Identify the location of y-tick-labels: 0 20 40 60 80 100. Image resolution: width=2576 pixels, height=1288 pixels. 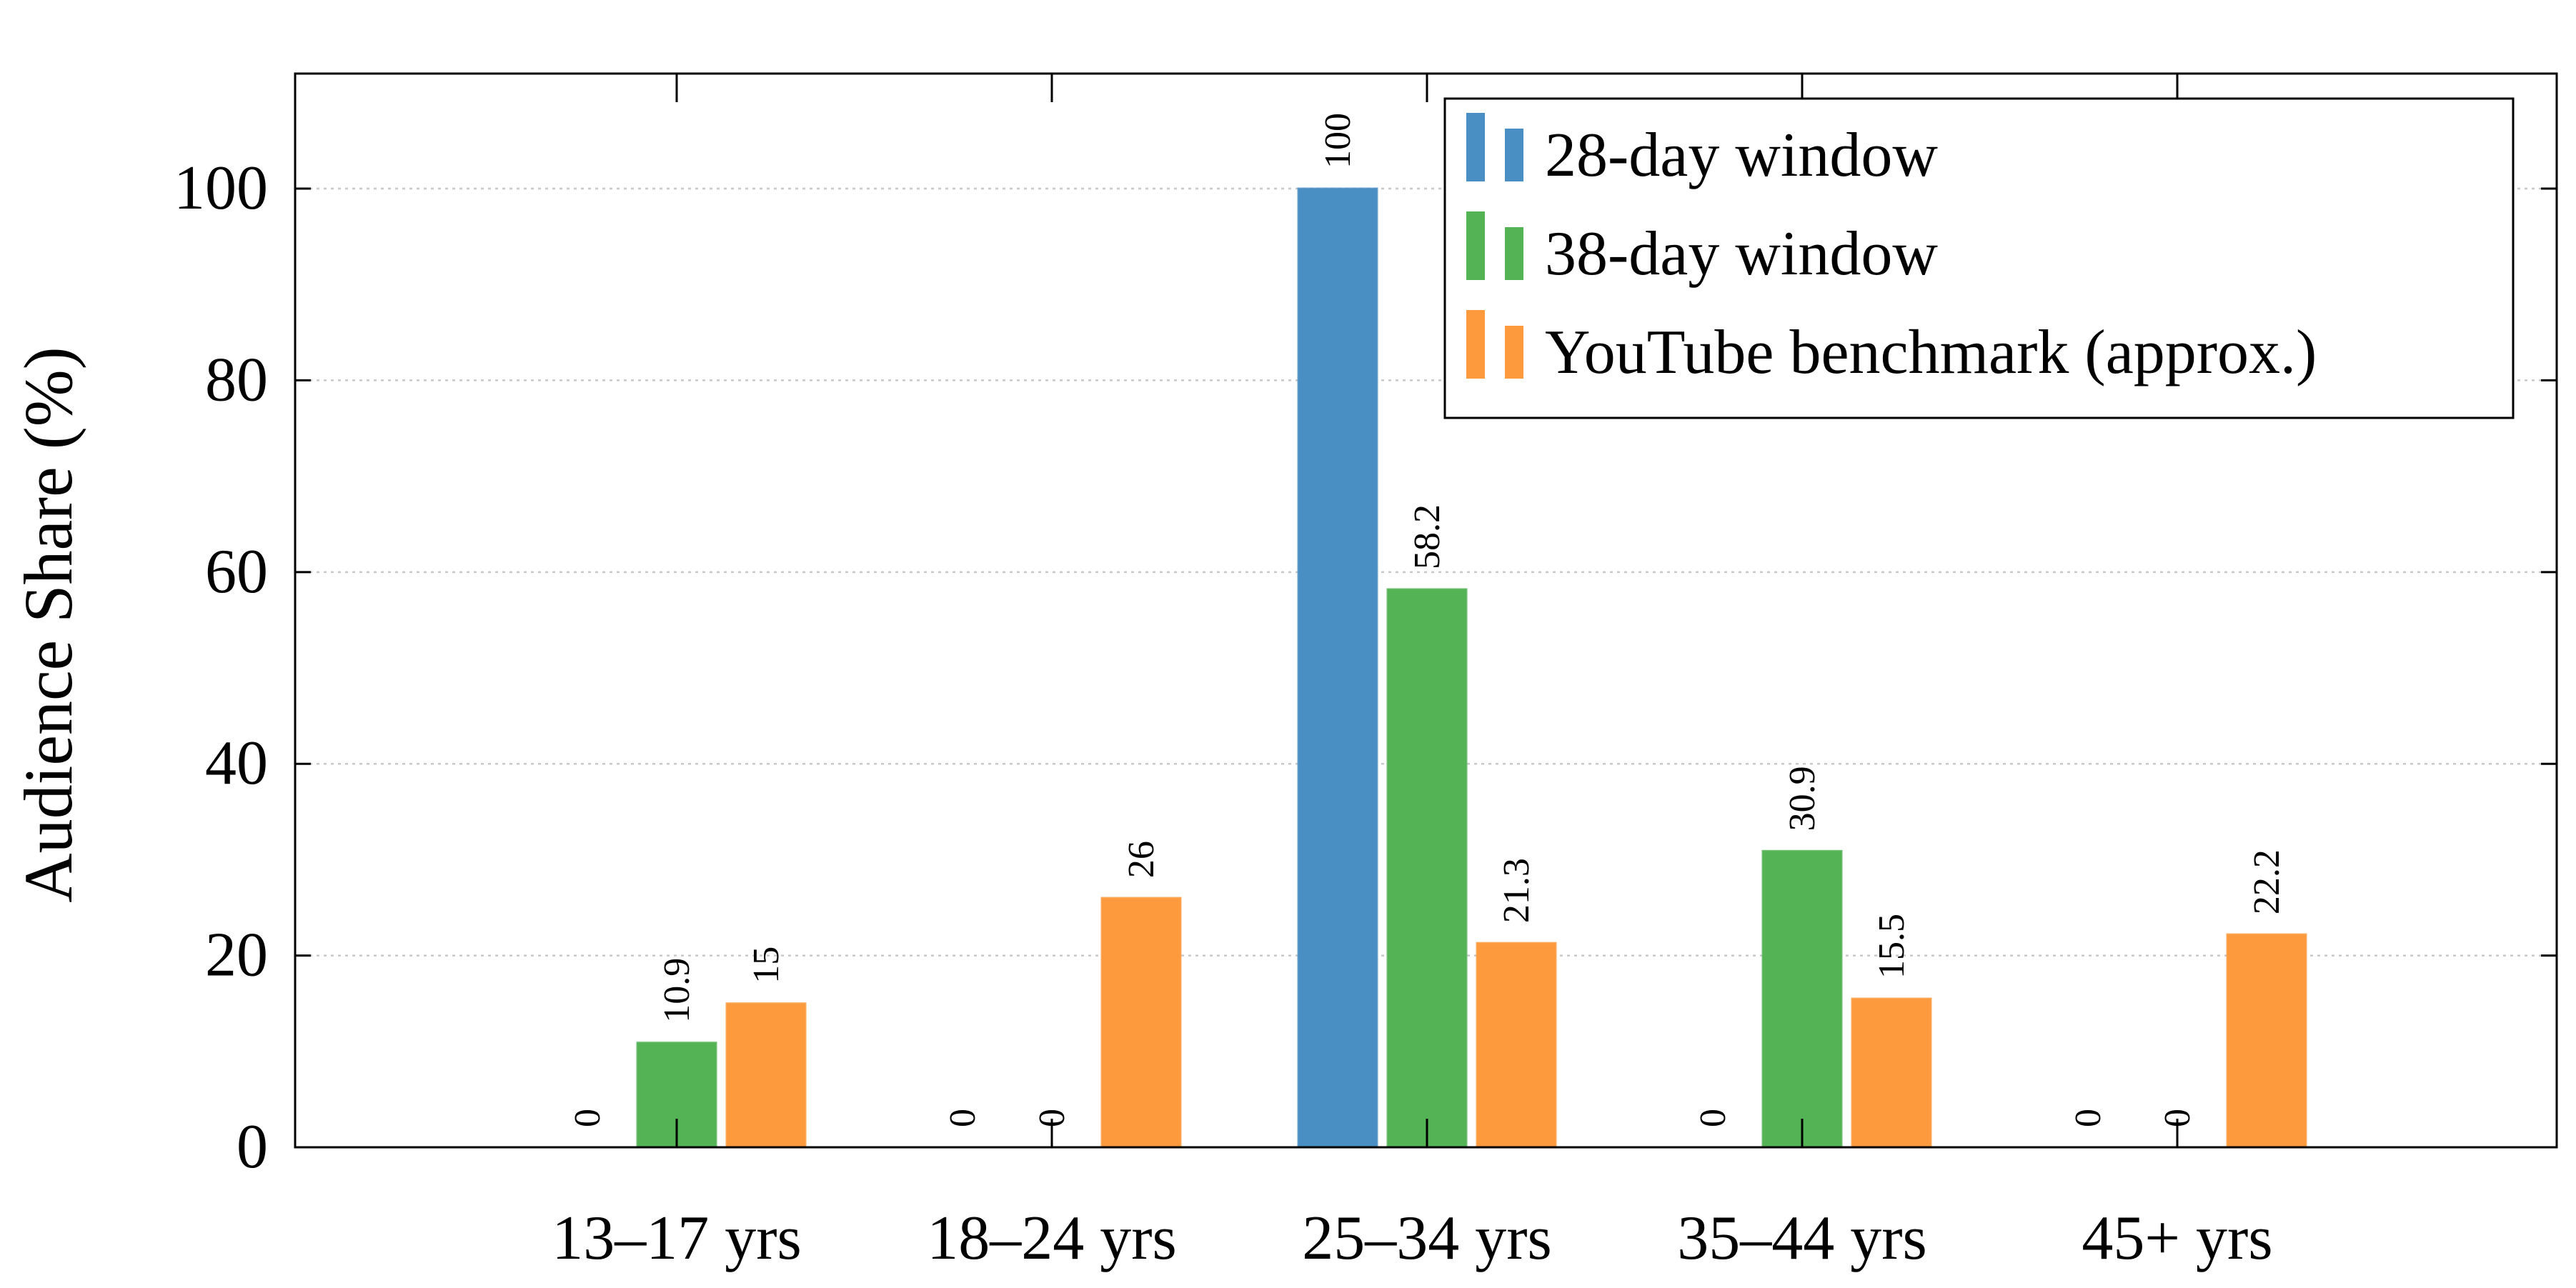
(221, 668).